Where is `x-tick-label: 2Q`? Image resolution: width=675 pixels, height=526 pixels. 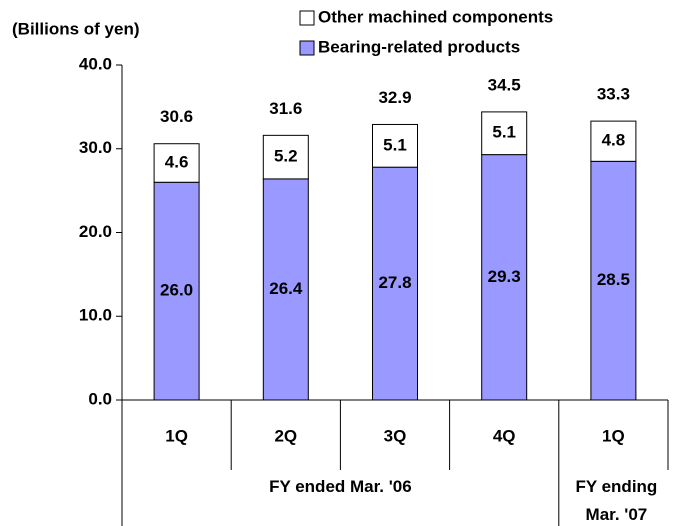 x-tick-label: 2Q is located at coordinates (285, 435).